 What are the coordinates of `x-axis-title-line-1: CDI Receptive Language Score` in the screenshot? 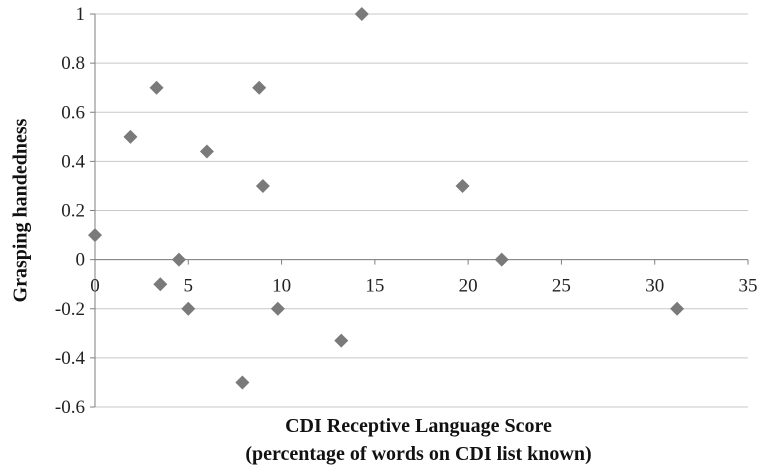 It's located at (418, 426).